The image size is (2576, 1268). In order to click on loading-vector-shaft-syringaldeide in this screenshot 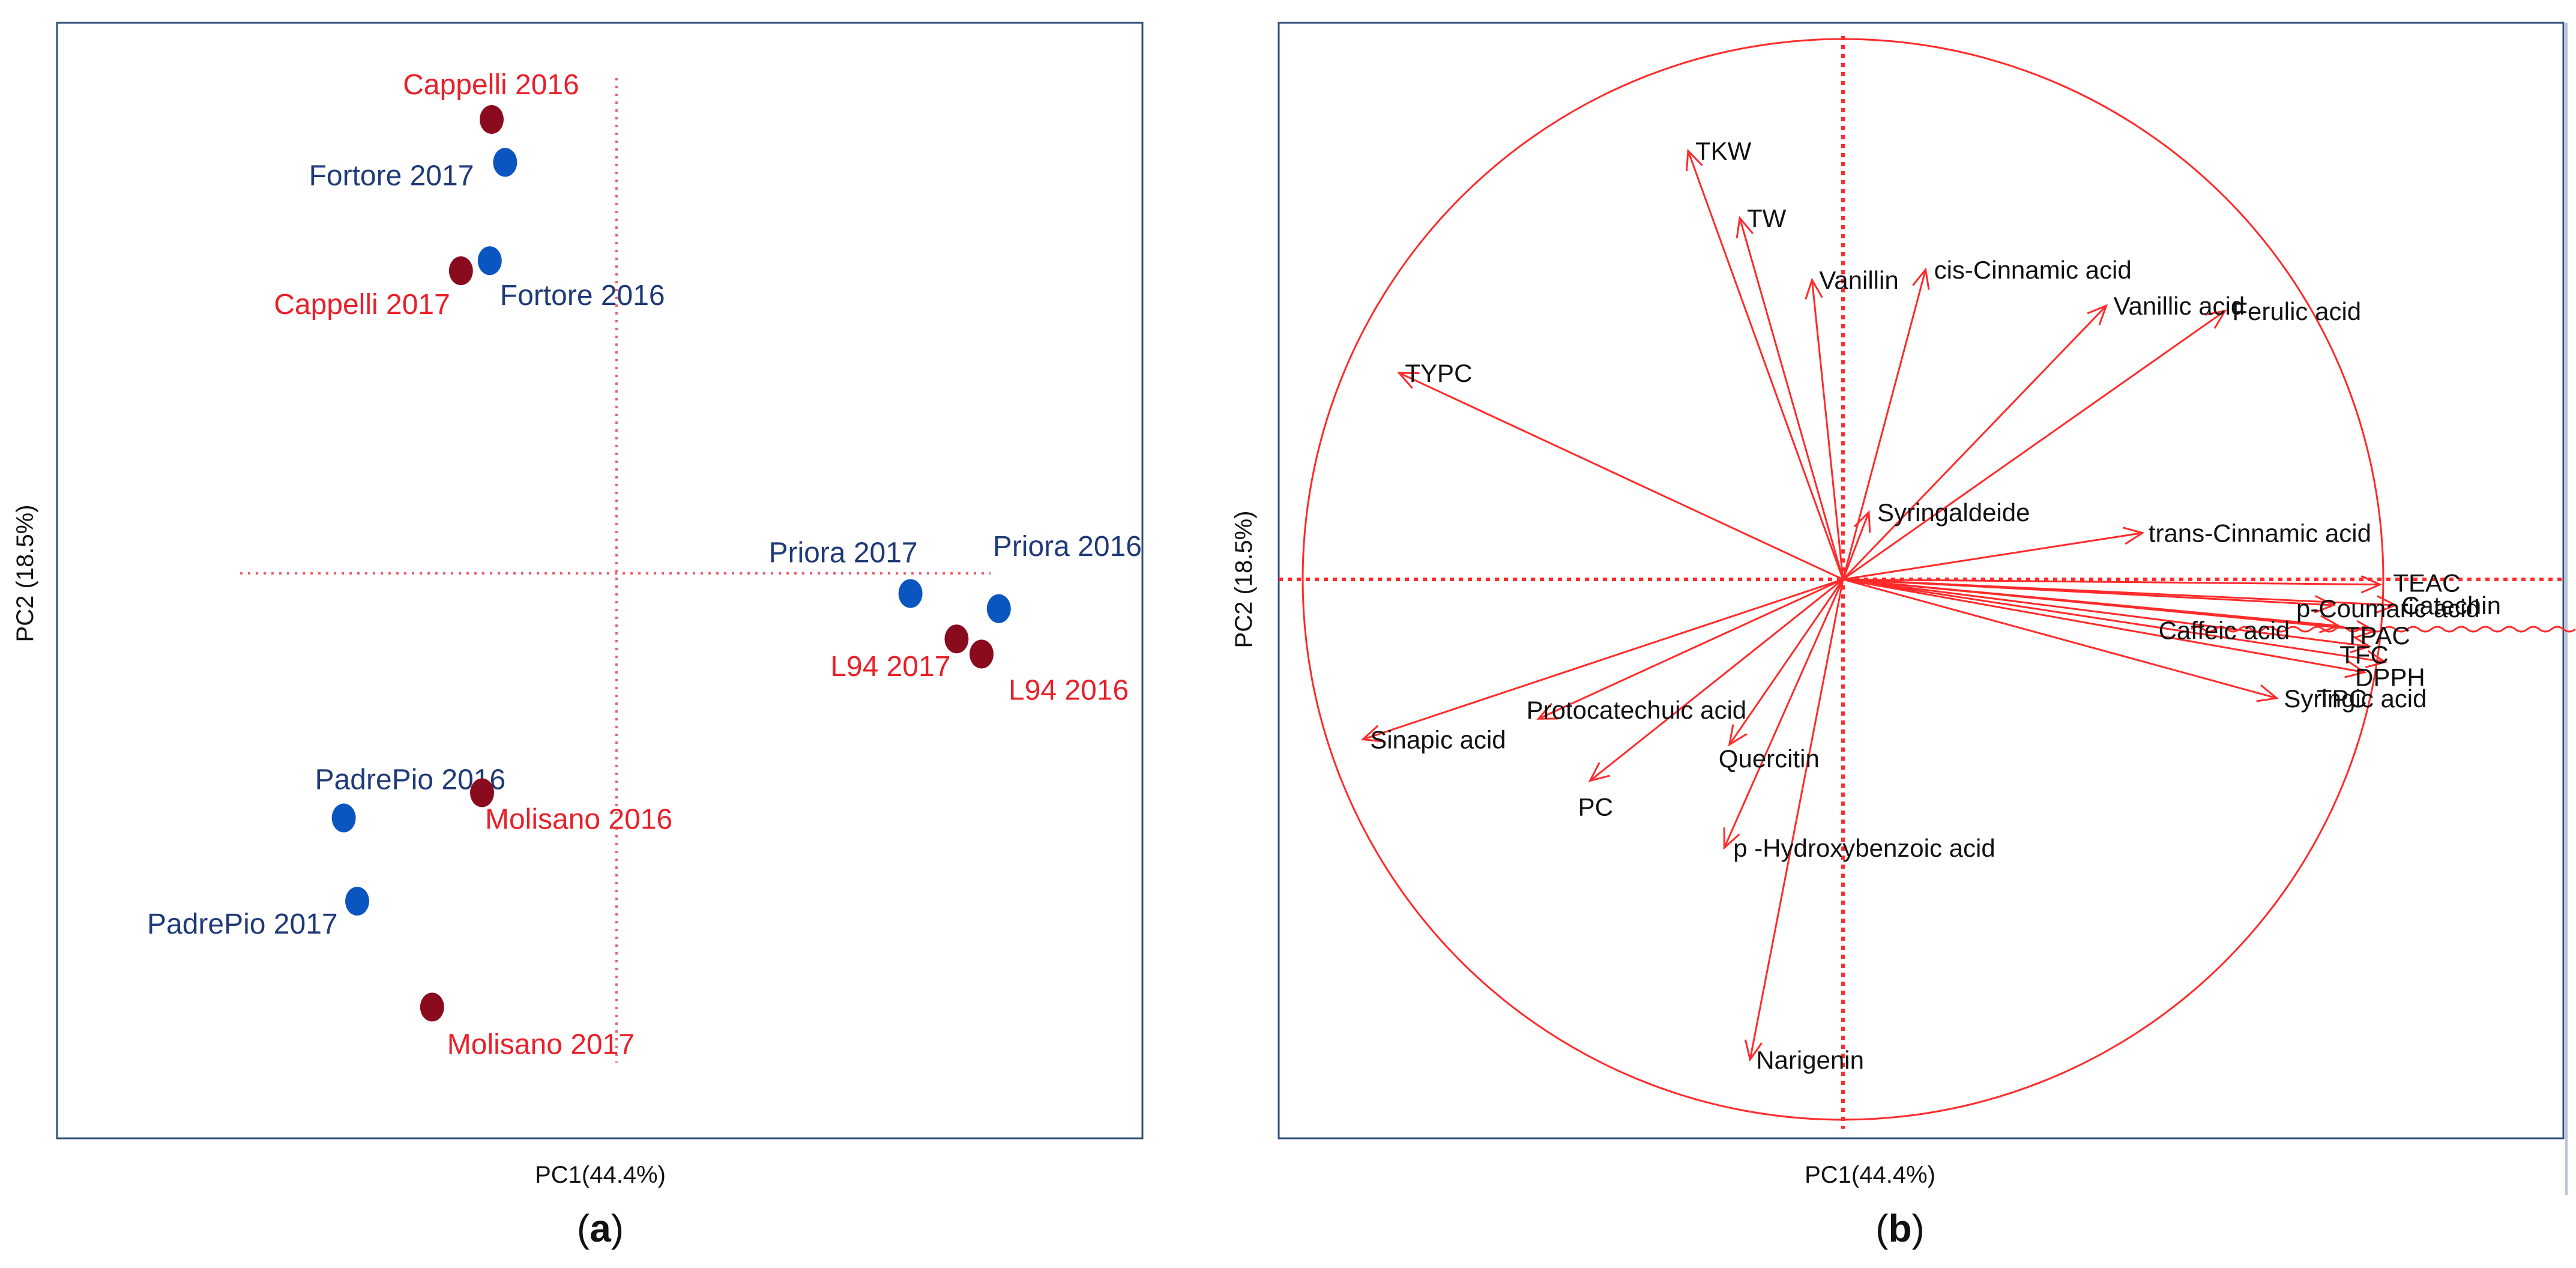, I will do `click(1856, 546)`.